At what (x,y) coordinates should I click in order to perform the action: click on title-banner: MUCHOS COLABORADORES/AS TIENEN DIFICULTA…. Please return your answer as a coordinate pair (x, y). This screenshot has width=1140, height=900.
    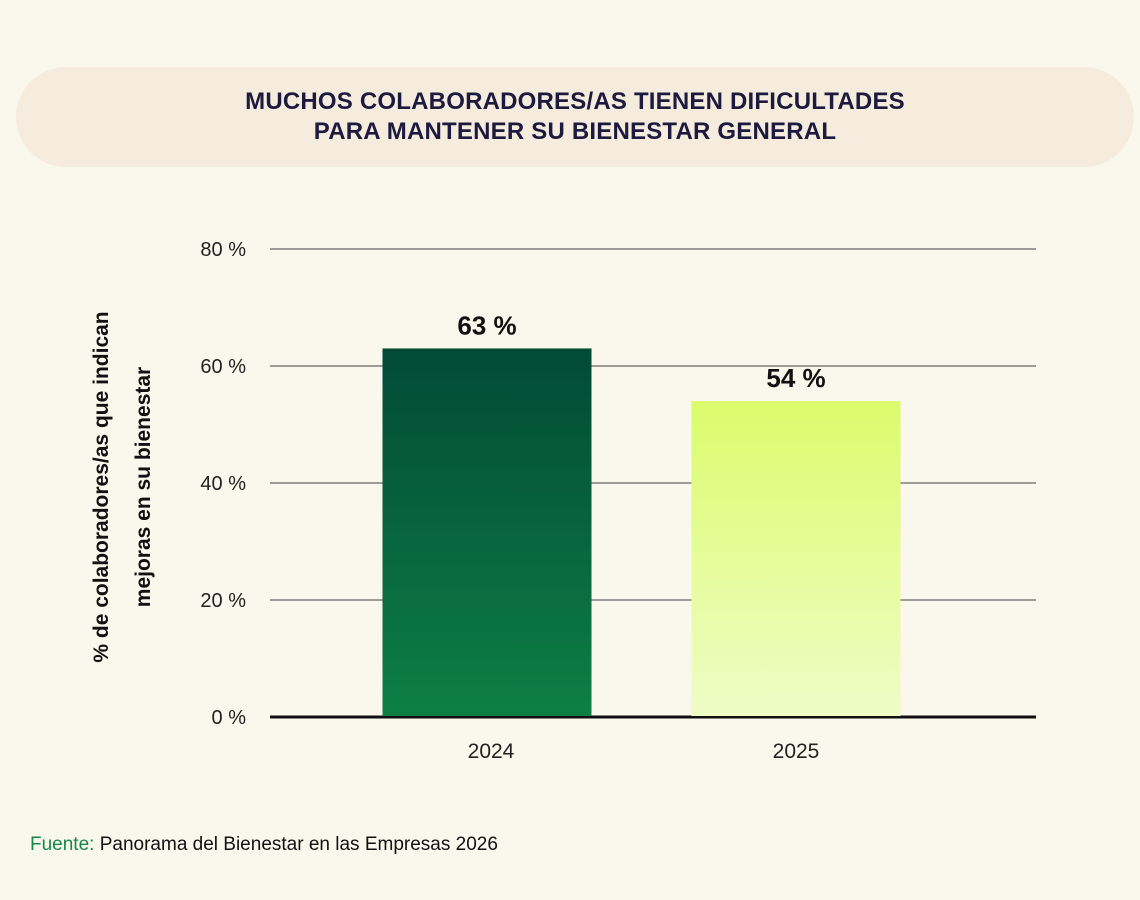
    Looking at the image, I should click on (575, 117).